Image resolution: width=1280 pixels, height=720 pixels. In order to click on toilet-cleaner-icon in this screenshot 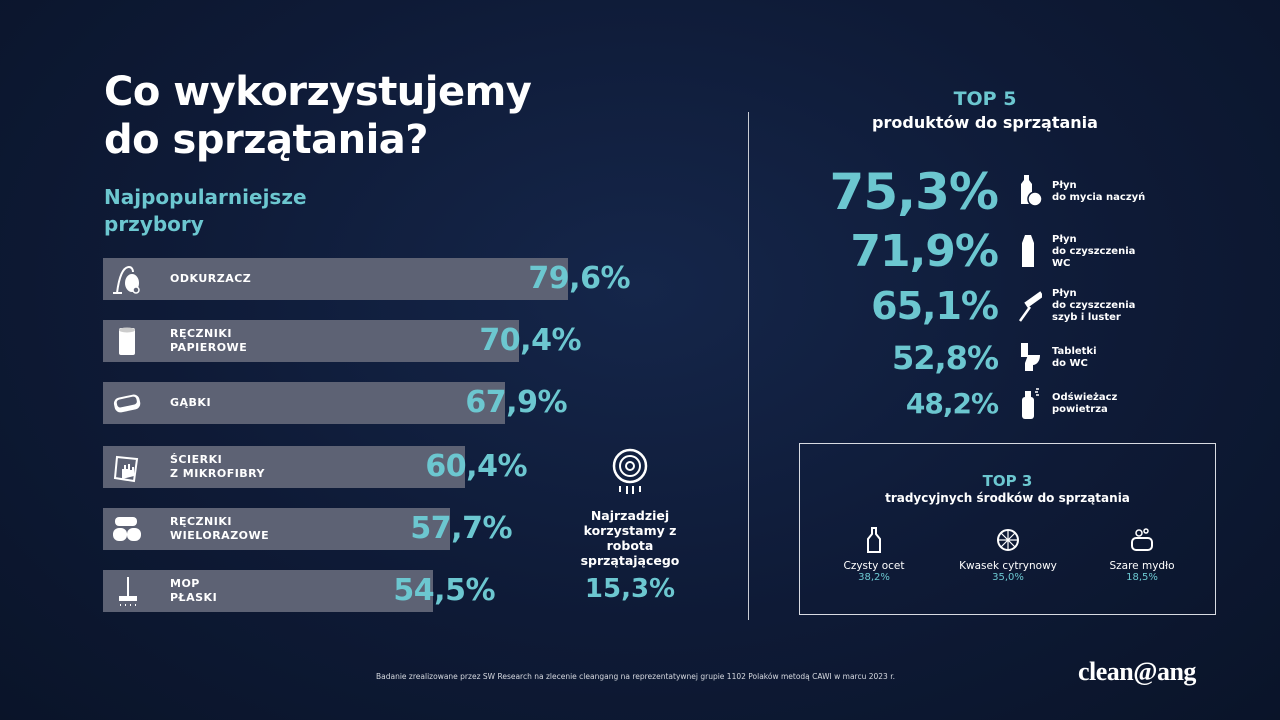, I will do `click(1028, 251)`.